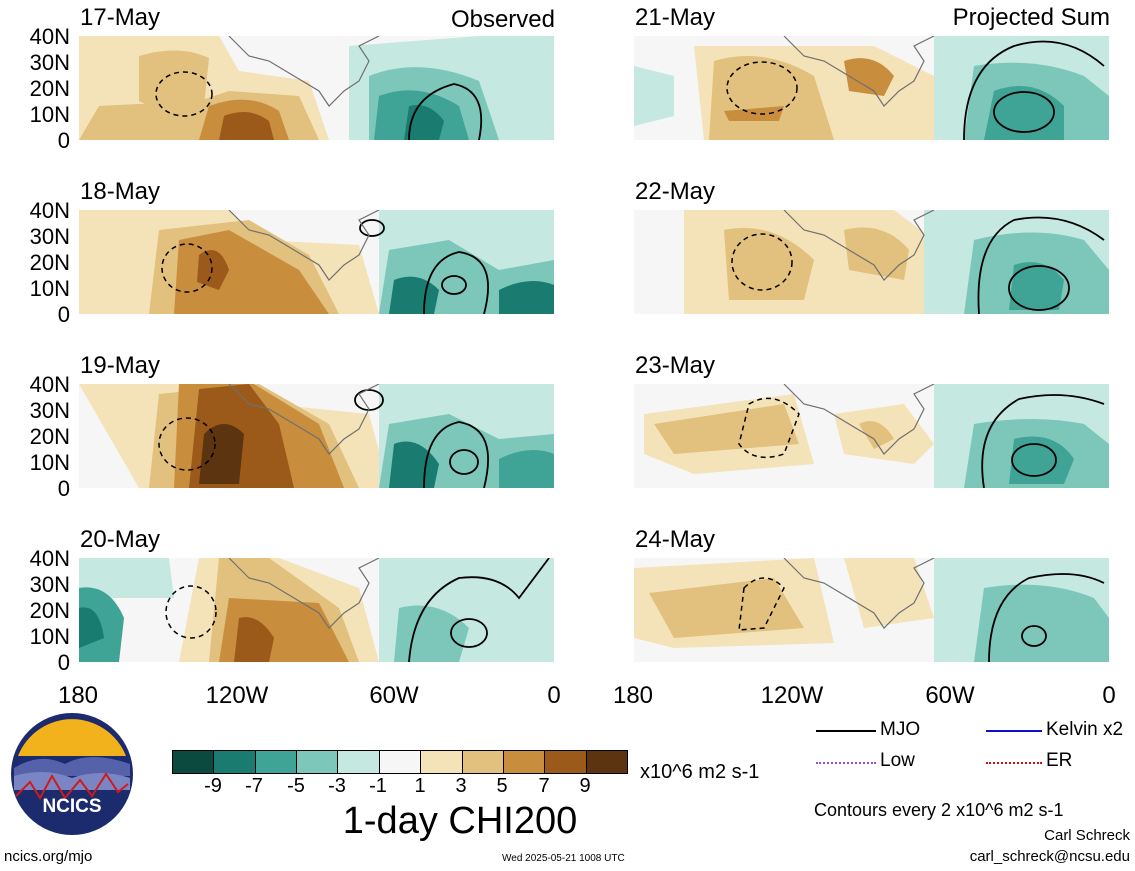  Describe the element at coordinates (502, 19) in the screenshot. I see `observed-label: Observed` at that location.